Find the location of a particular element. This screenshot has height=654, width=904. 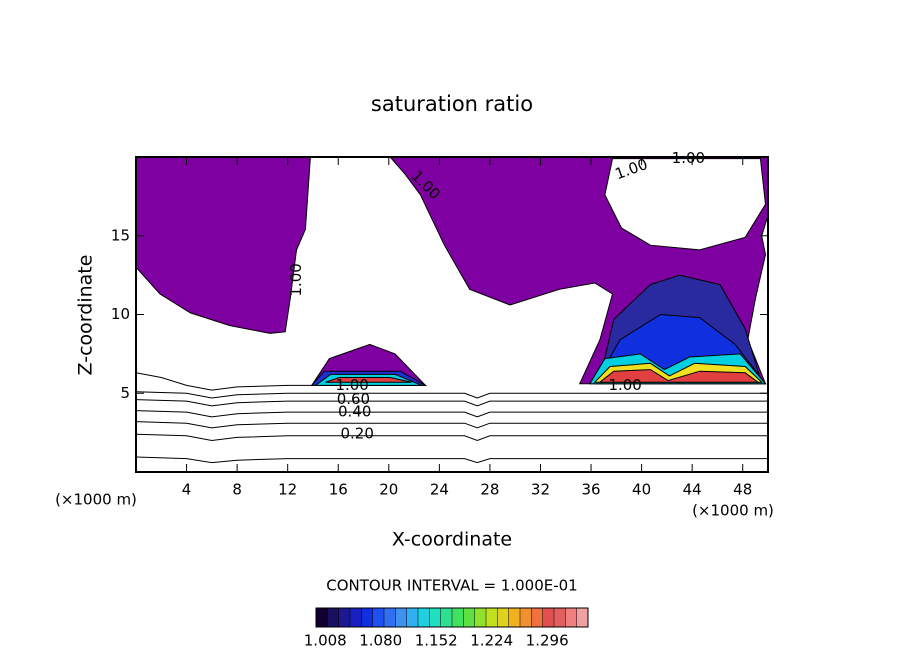

colorbar-tick-label: 1.080 is located at coordinates (380, 641).